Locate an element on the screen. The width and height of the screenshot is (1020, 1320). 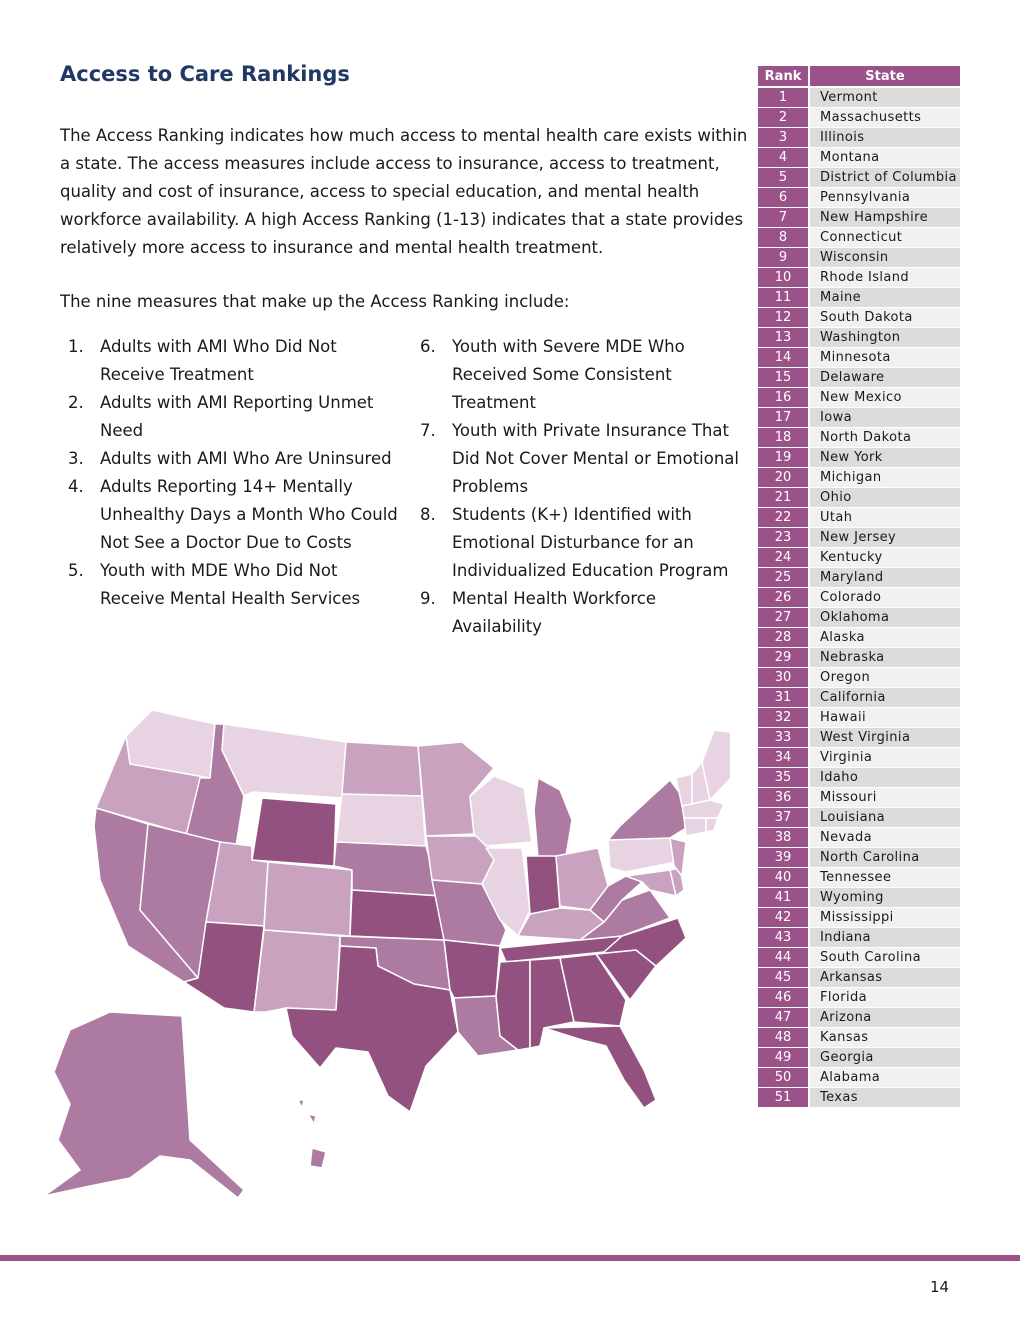
state-cell: Maryland is located at coordinates (884, 577).